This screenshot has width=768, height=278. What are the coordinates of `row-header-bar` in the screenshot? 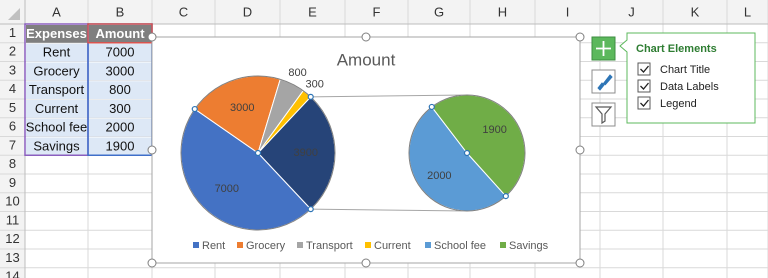 It's located at (12, 139).